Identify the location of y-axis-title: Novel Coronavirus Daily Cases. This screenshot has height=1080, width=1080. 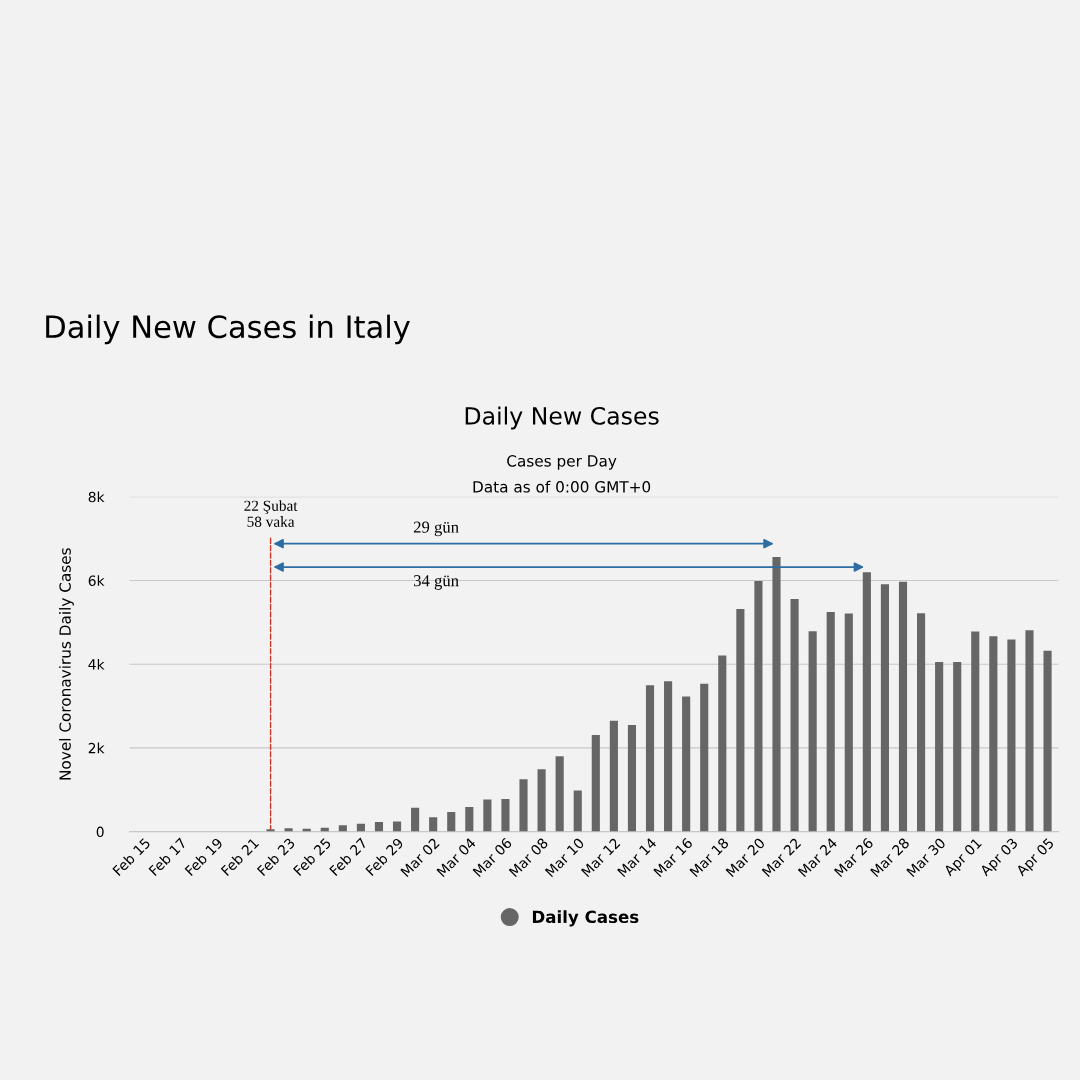
(66, 664).